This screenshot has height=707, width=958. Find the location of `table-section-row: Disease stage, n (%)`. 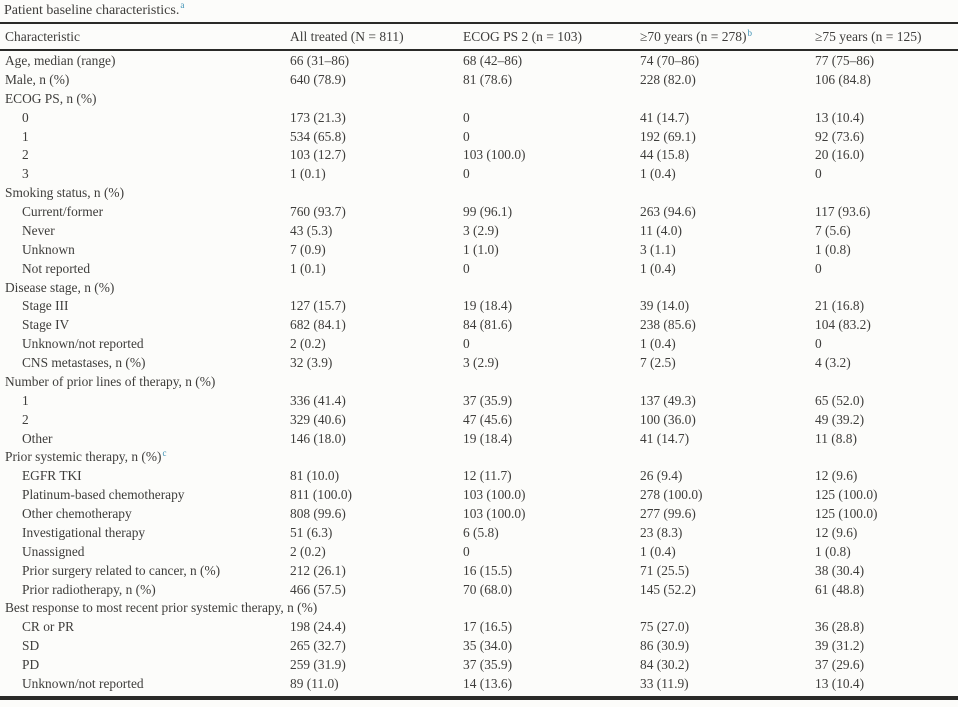

table-section-row: Disease stage, n (%) is located at coordinates (479, 288).